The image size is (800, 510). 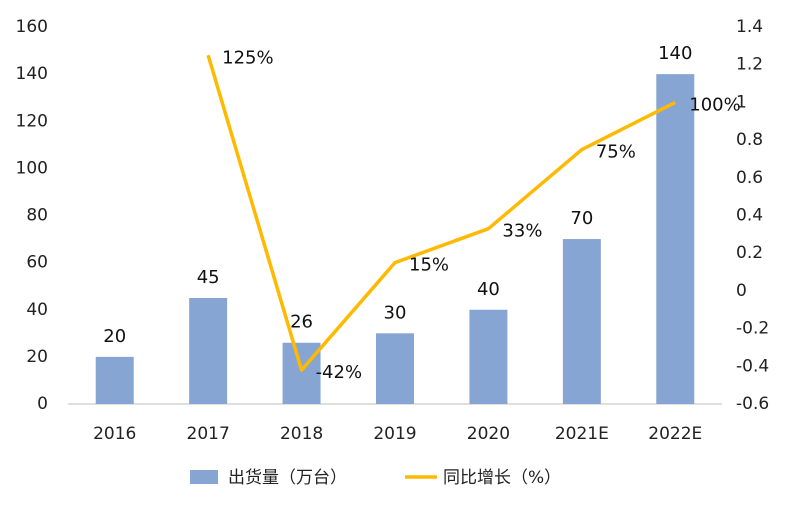 I want to click on y2-tick-label: -0.6, so click(x=752, y=404).